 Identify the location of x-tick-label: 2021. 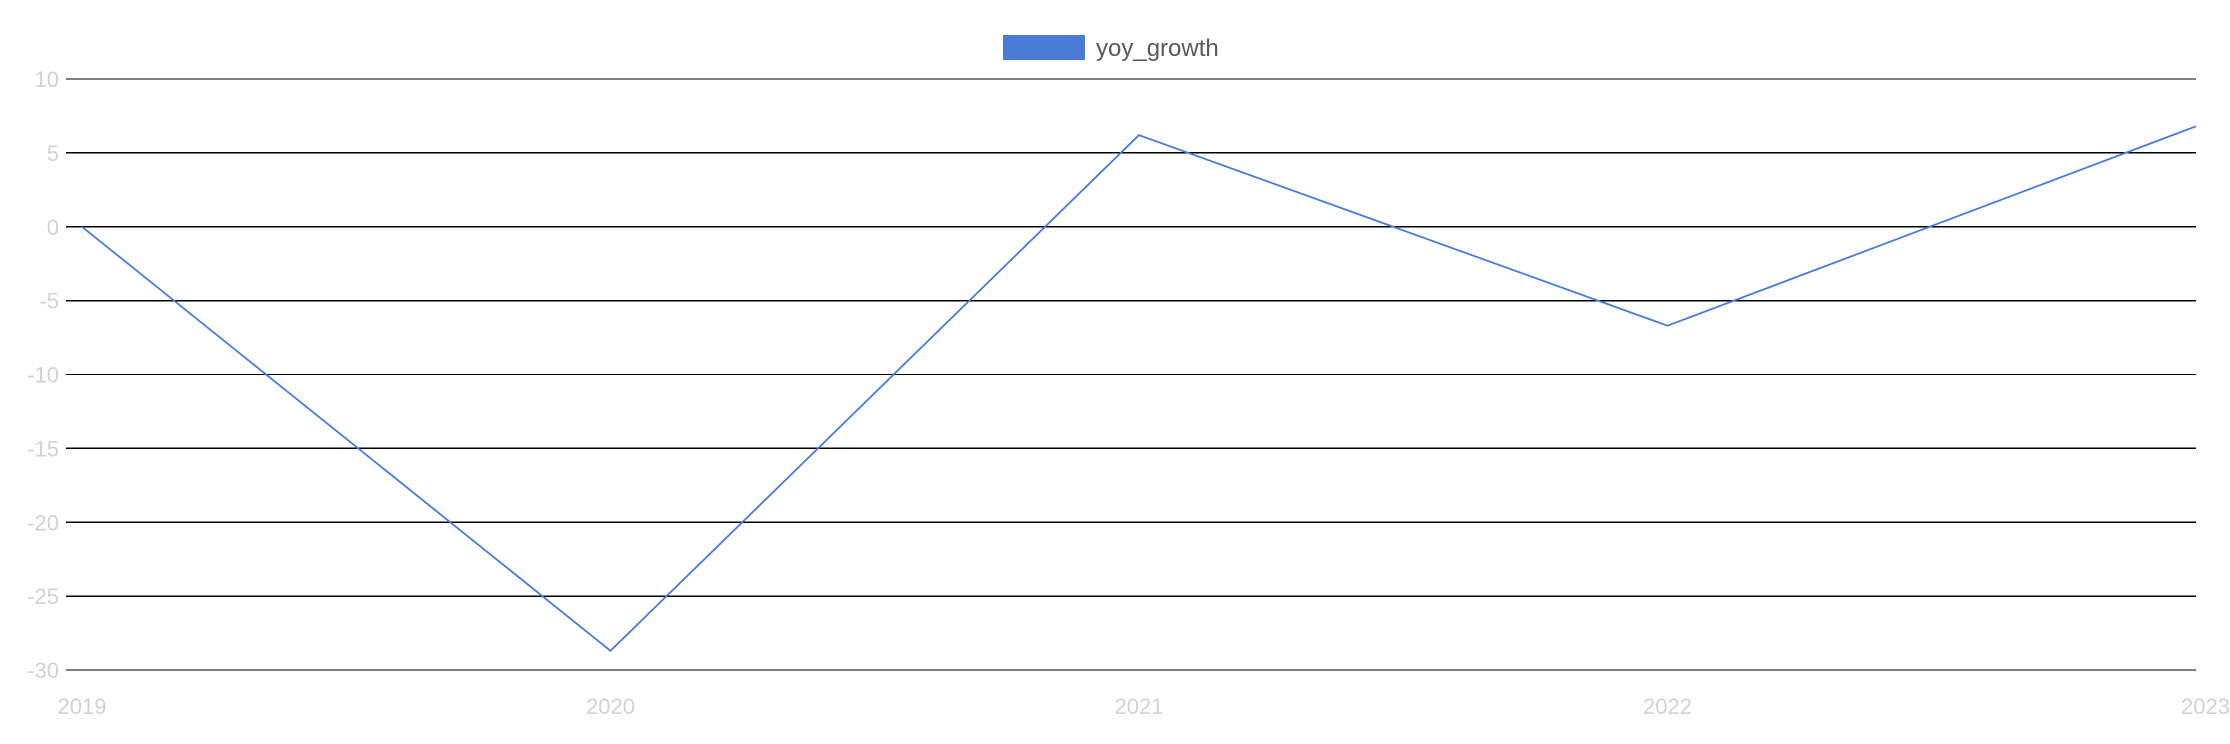
(1139, 706).